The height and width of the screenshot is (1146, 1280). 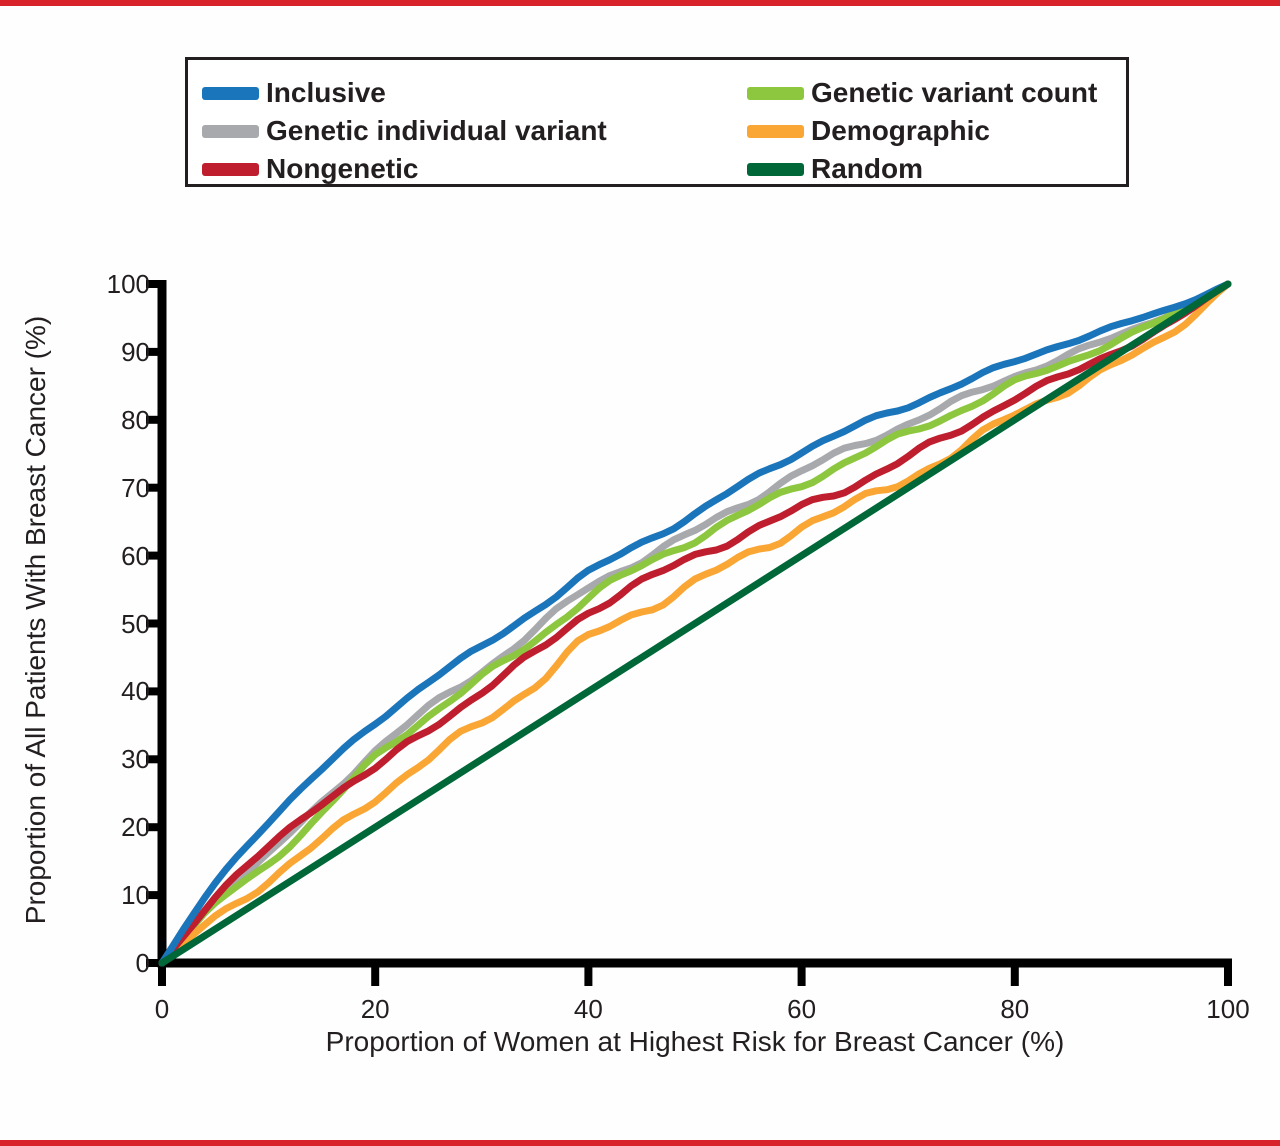 What do you see at coordinates (135, 623) in the screenshot?
I see `y-tick-label: 50` at bounding box center [135, 623].